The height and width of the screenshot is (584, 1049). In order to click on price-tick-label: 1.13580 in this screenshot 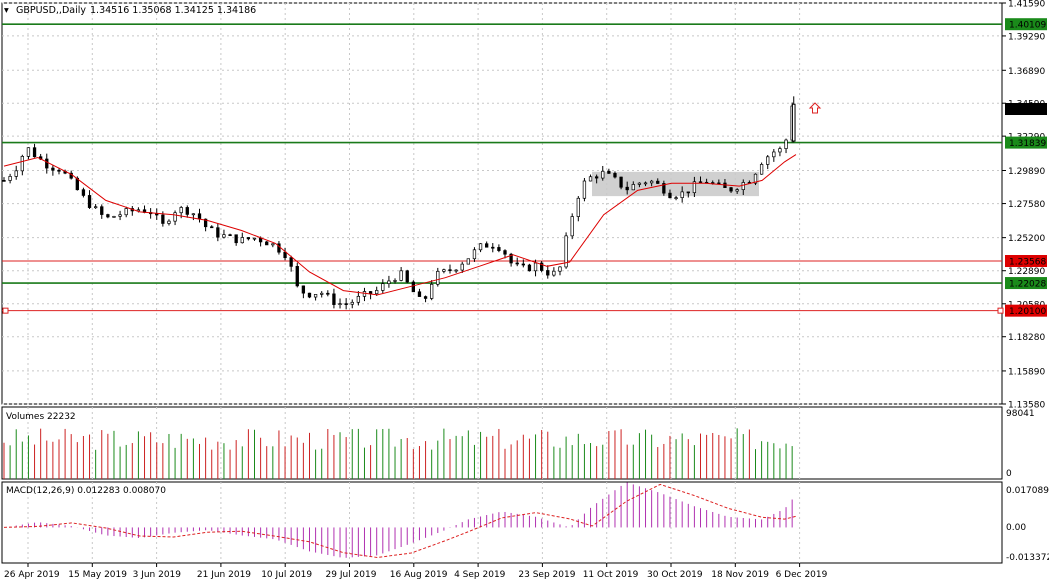, I will do `click(1026, 406)`.